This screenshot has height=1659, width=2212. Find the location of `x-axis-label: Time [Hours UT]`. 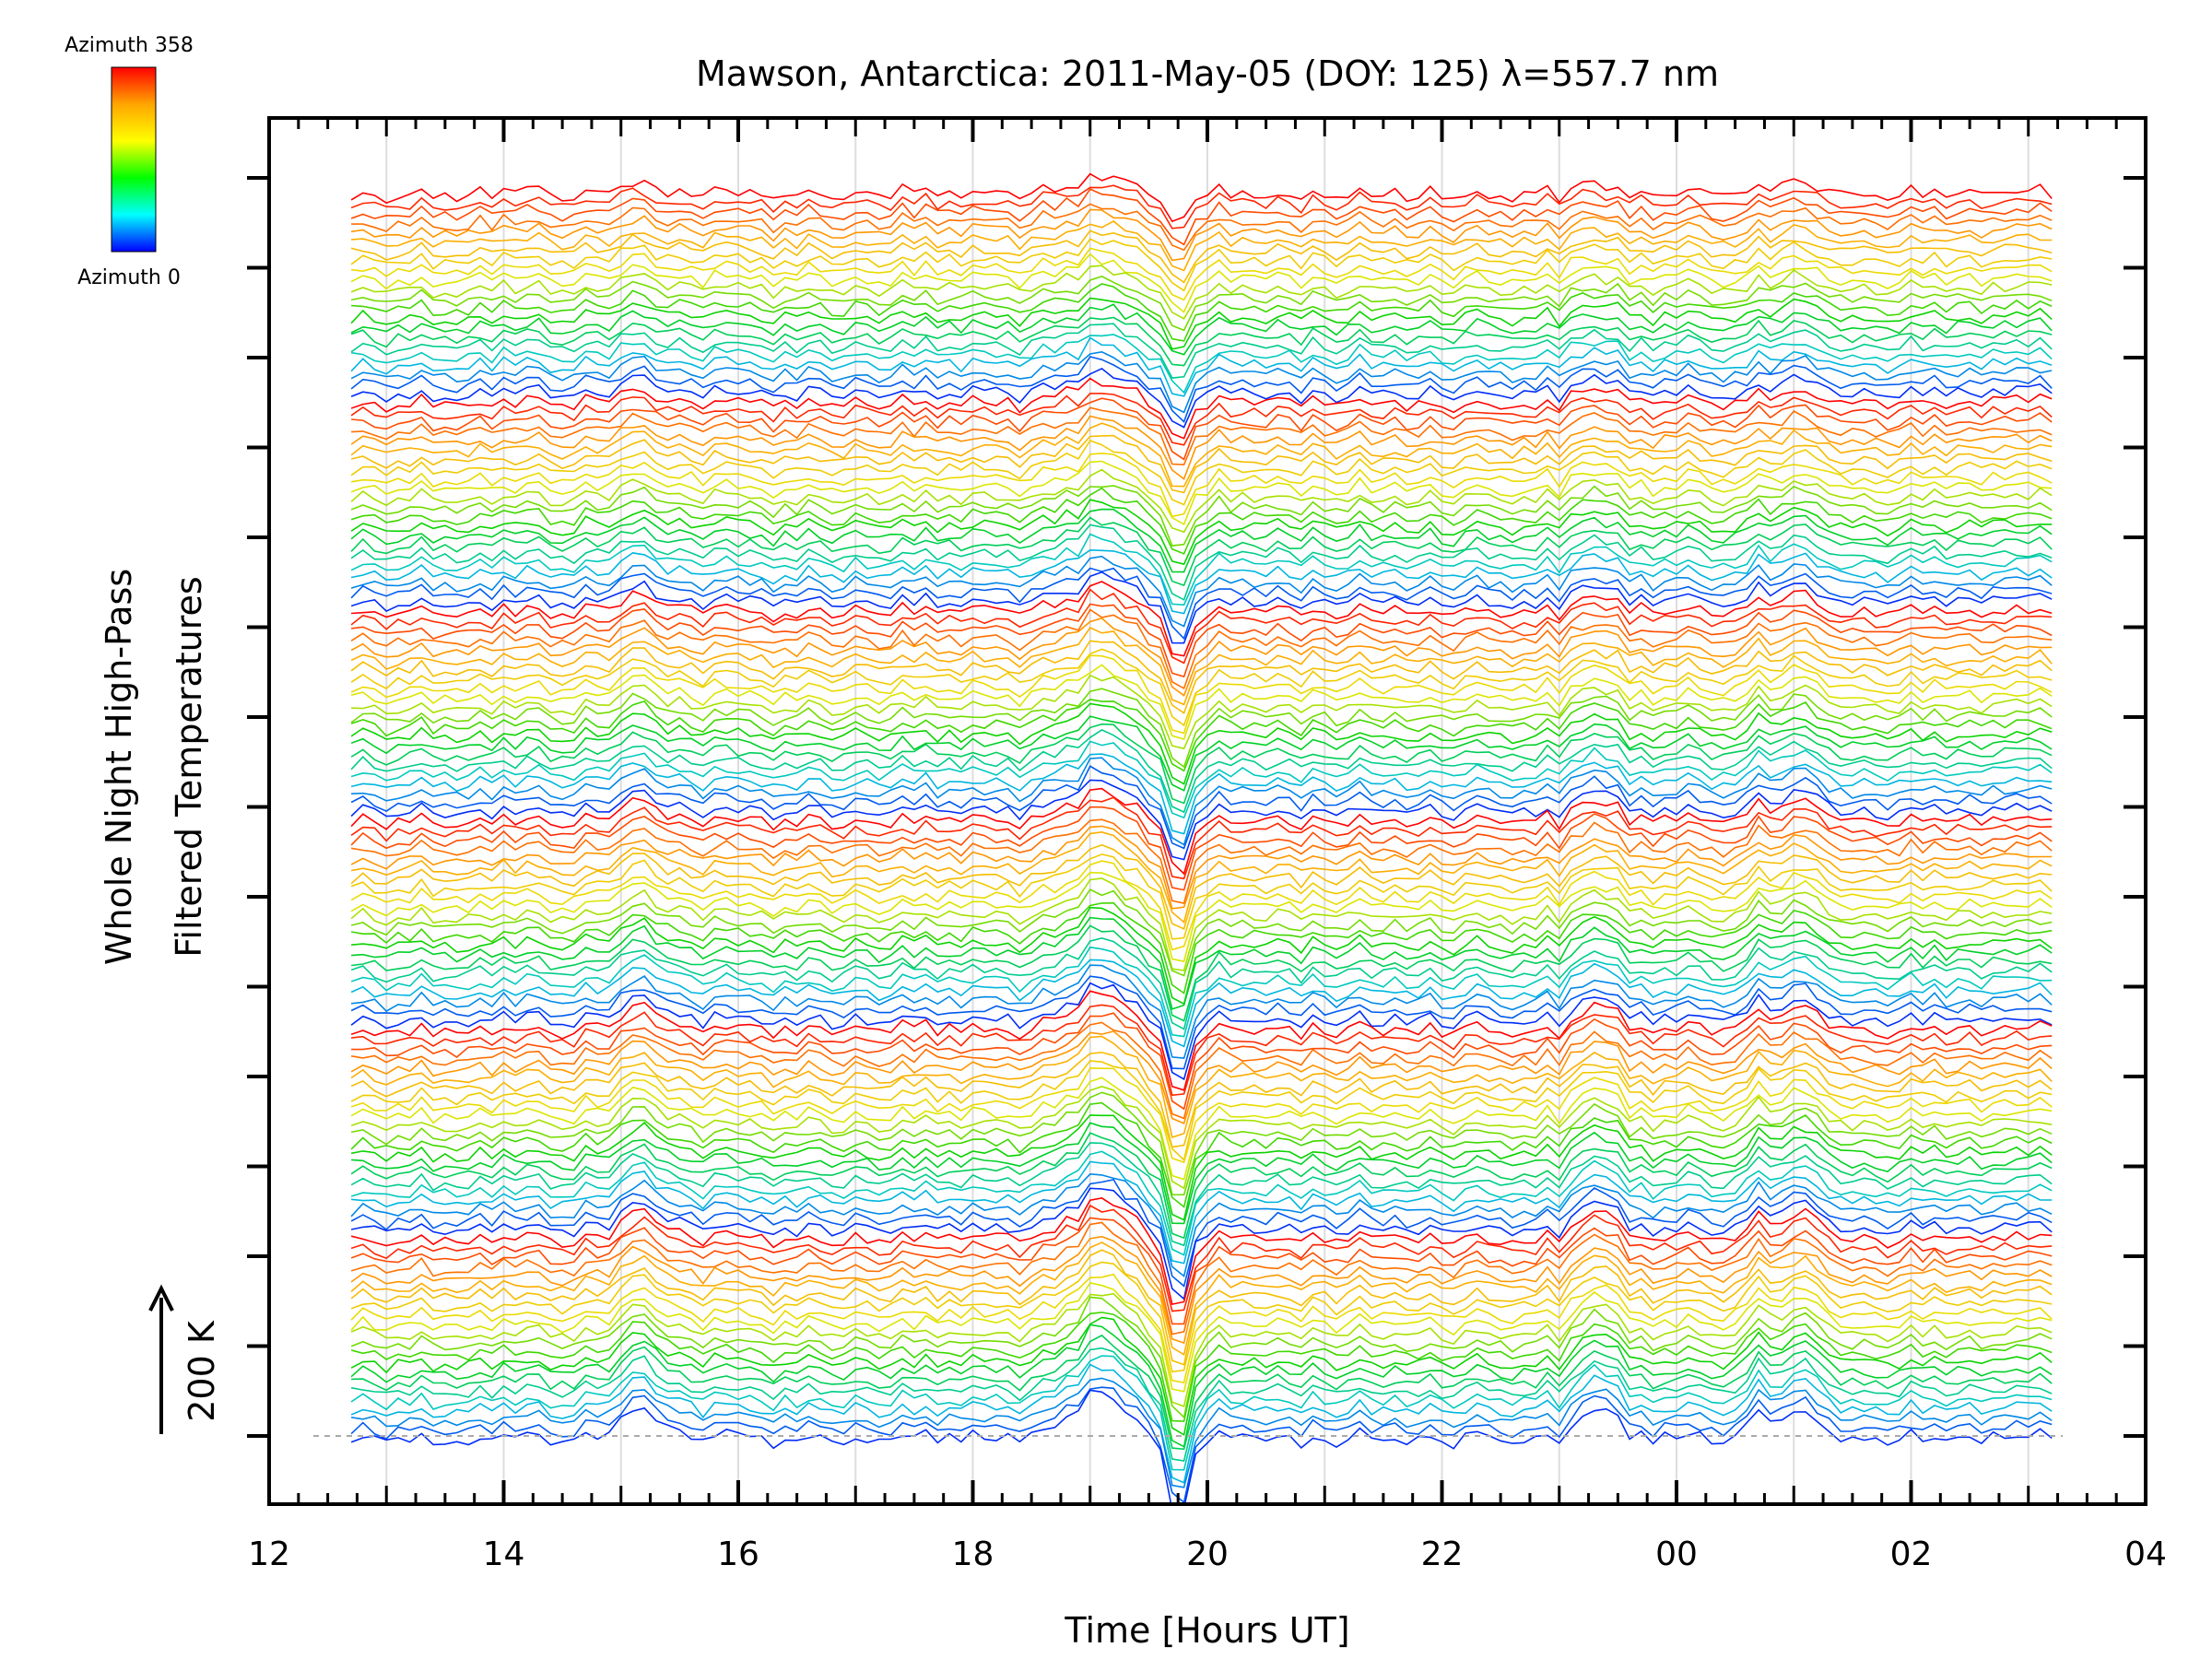

x-axis-label: Time [Hours UT] is located at coordinates (1206, 1630).